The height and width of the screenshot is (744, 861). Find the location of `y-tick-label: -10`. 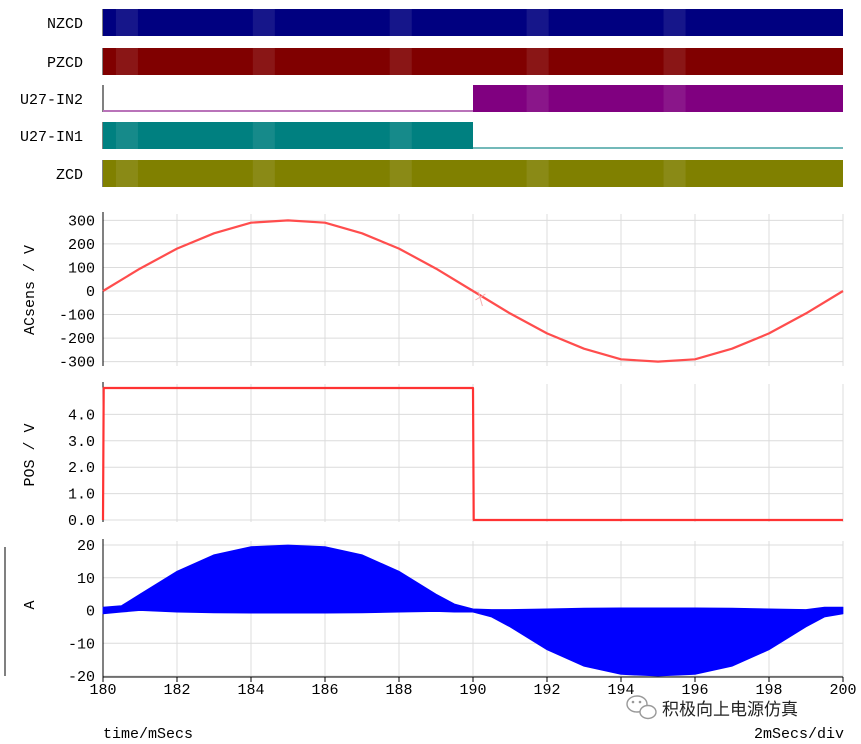

y-tick-label: -10 is located at coordinates (81, 644).